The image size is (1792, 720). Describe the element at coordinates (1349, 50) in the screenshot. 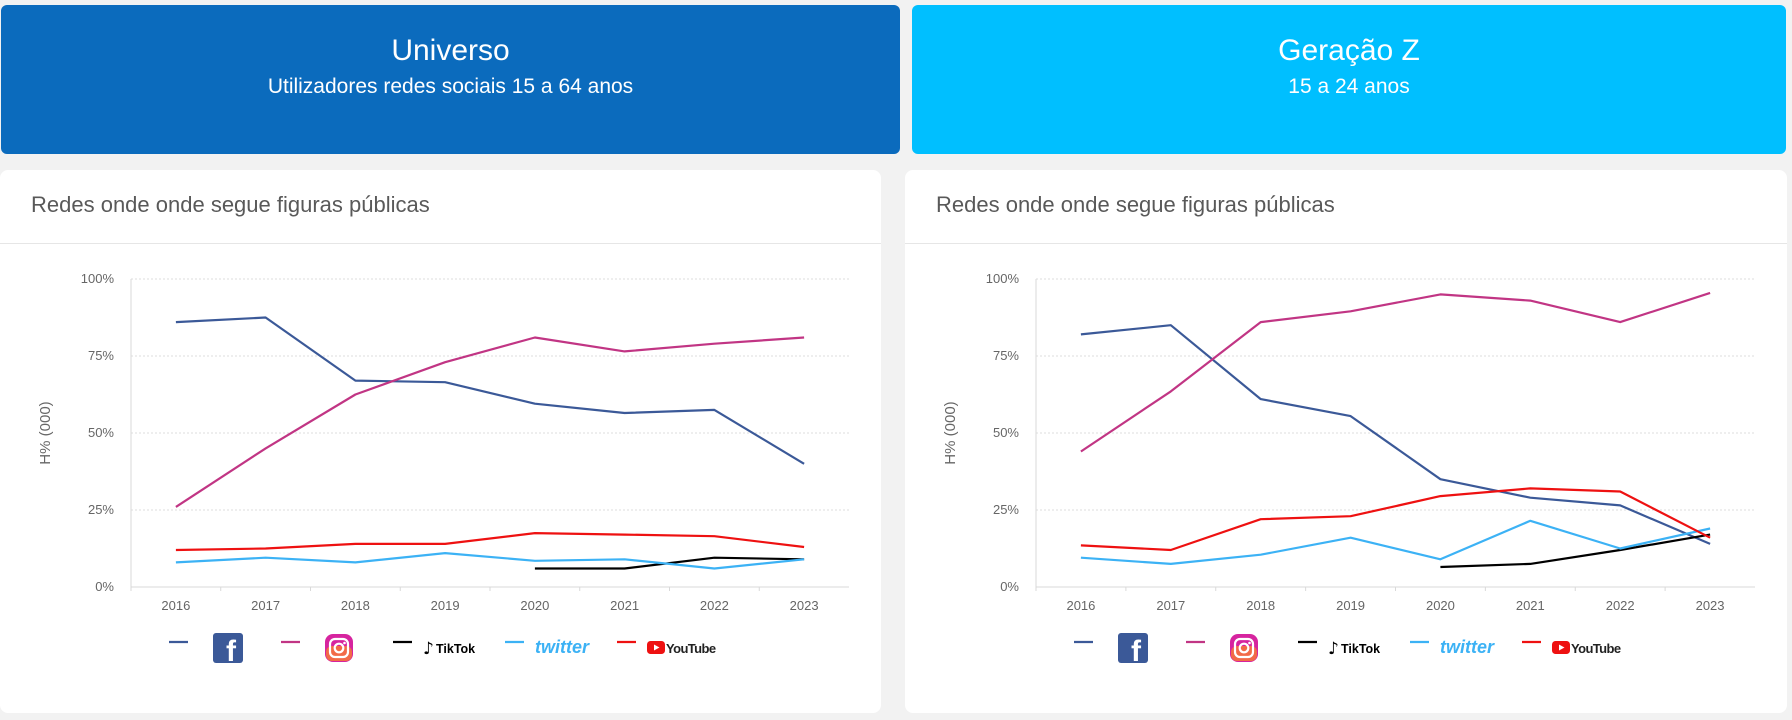

I see `banner-title: Geração Z` at that location.